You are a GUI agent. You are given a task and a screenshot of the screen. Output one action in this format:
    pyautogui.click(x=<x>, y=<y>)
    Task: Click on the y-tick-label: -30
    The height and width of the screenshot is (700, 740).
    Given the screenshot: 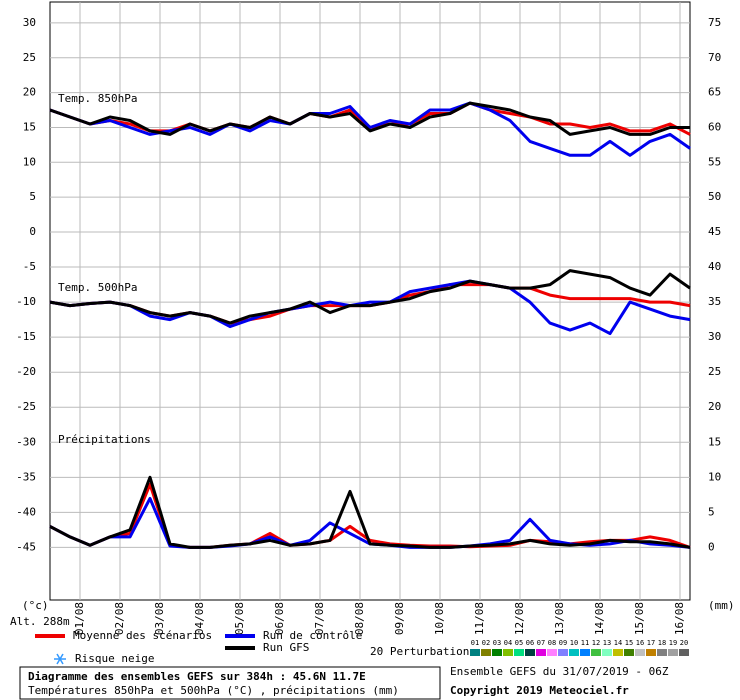 What is the action you would take?
    pyautogui.click(x=26, y=441)
    